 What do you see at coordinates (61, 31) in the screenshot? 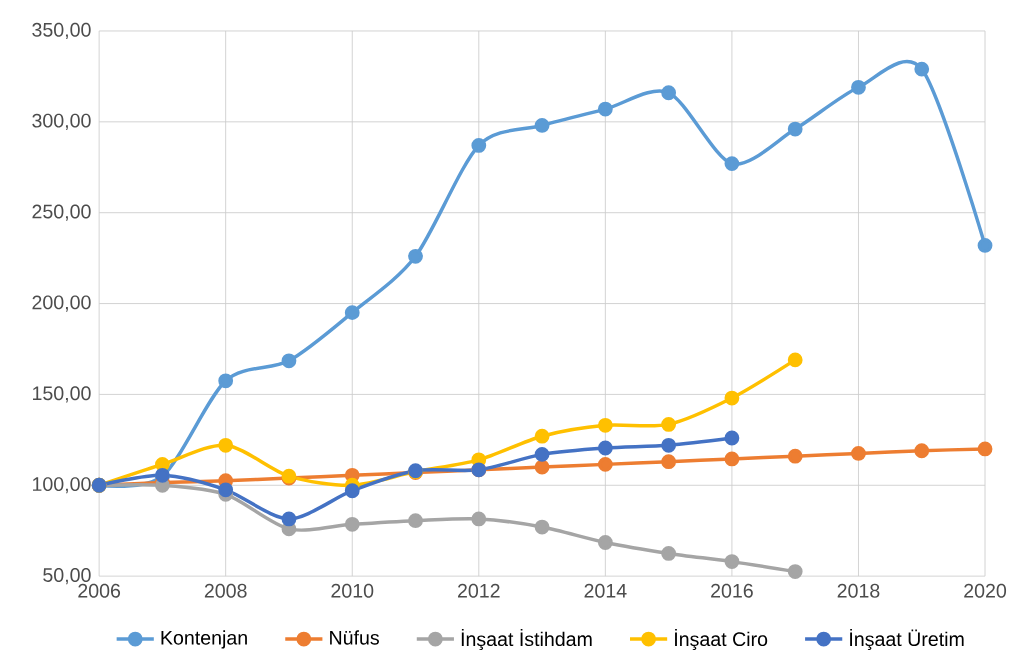
I see `y-tick-label: 350,00` at bounding box center [61, 31].